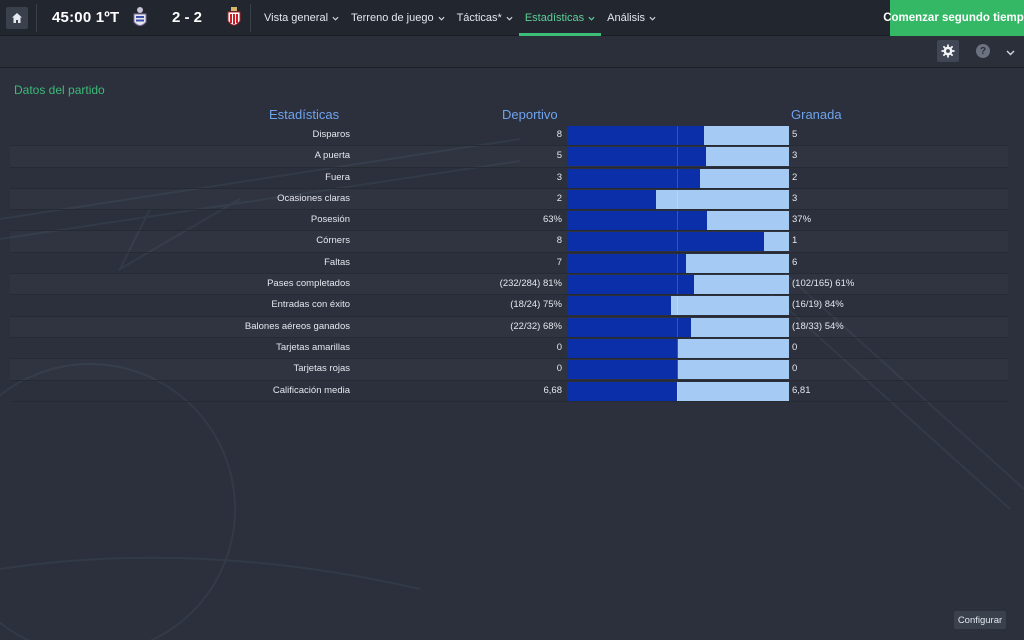  I want to click on stat-row: Fuera 3 2, so click(509, 178).